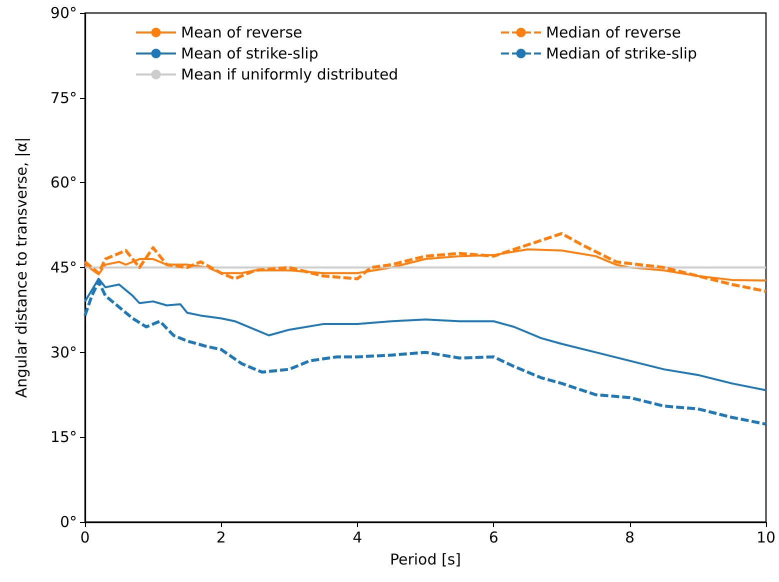 This screenshot has height=582, width=779. Describe the element at coordinates (289, 75) in the screenshot. I see `legend-label: Mean if uniformly distributed` at that location.